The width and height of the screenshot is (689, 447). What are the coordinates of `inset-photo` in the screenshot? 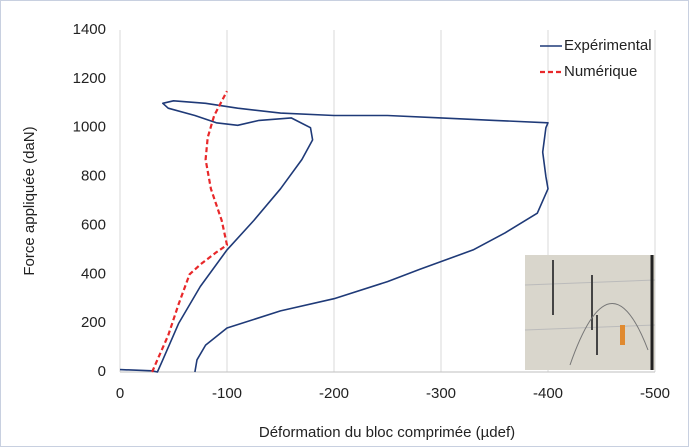 It's located at (590, 312).